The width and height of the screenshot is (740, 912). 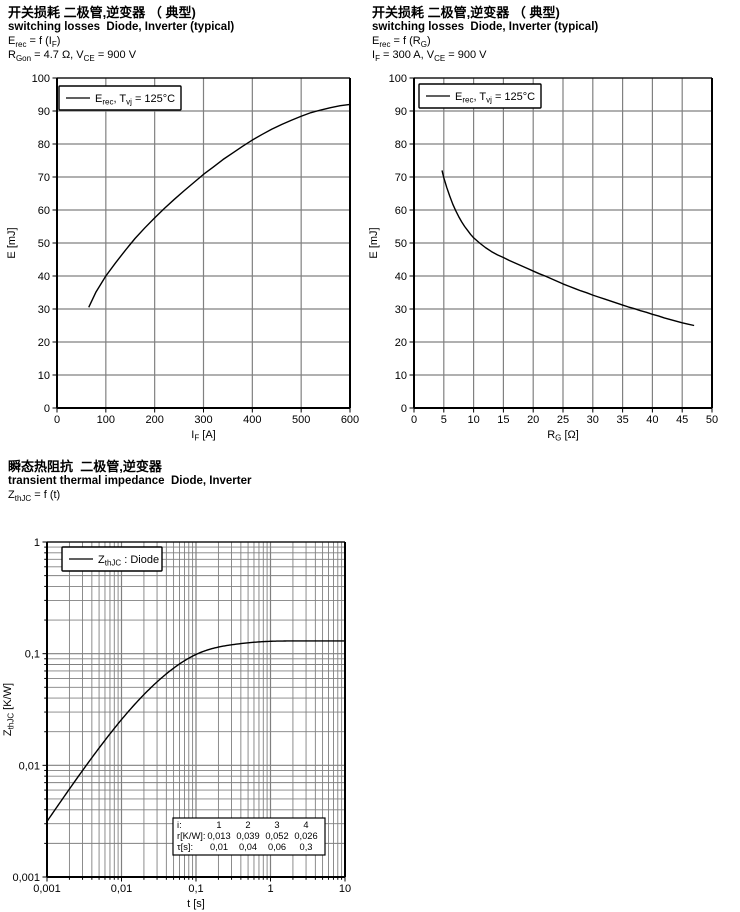 I want to click on table-cell: 0,01, so click(x=219, y=847).